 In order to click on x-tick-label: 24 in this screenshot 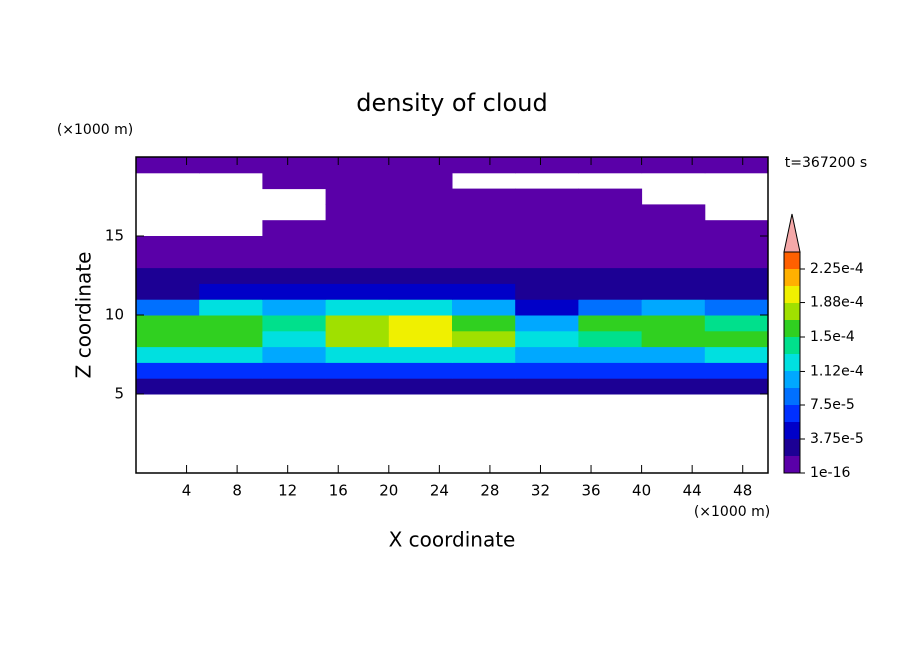, I will do `click(439, 491)`.